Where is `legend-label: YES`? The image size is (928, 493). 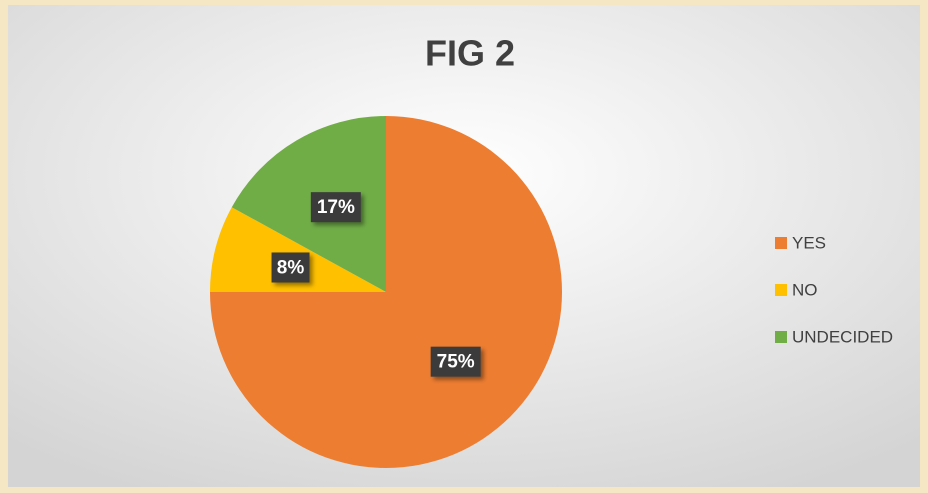 legend-label: YES is located at coordinates (809, 242).